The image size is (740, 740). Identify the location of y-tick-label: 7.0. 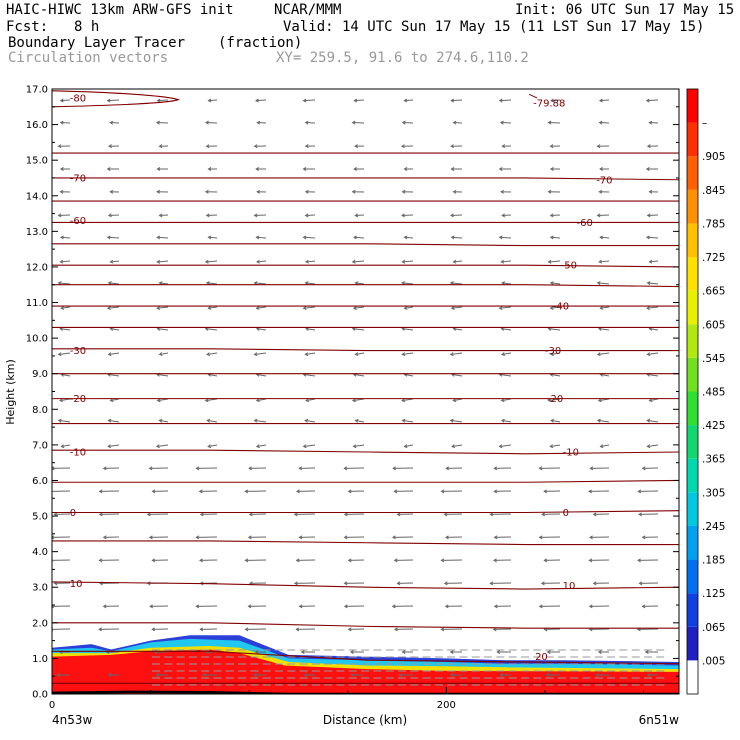
(40, 445).